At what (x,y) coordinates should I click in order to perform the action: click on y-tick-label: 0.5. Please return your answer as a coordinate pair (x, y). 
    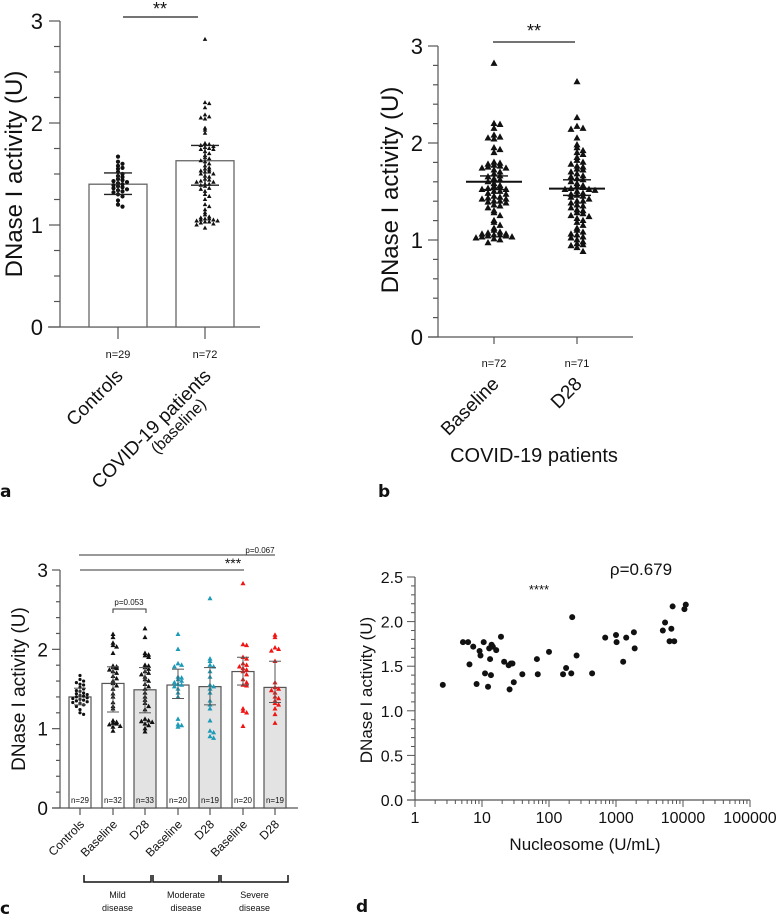
    Looking at the image, I should click on (392, 756).